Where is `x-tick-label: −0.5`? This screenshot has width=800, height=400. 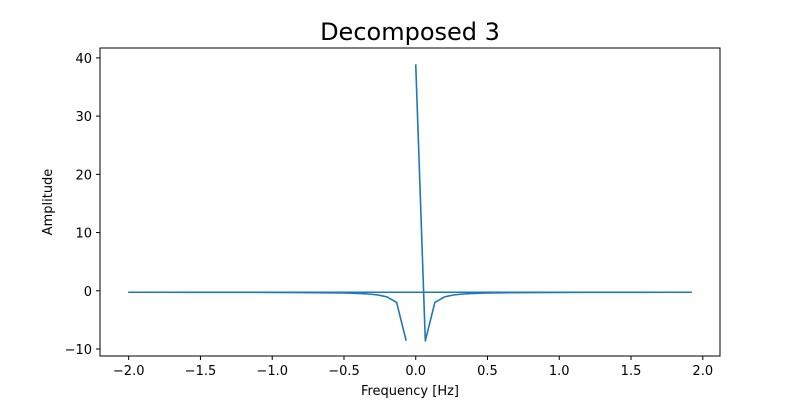
x-tick-label: −0.5 is located at coordinates (344, 371).